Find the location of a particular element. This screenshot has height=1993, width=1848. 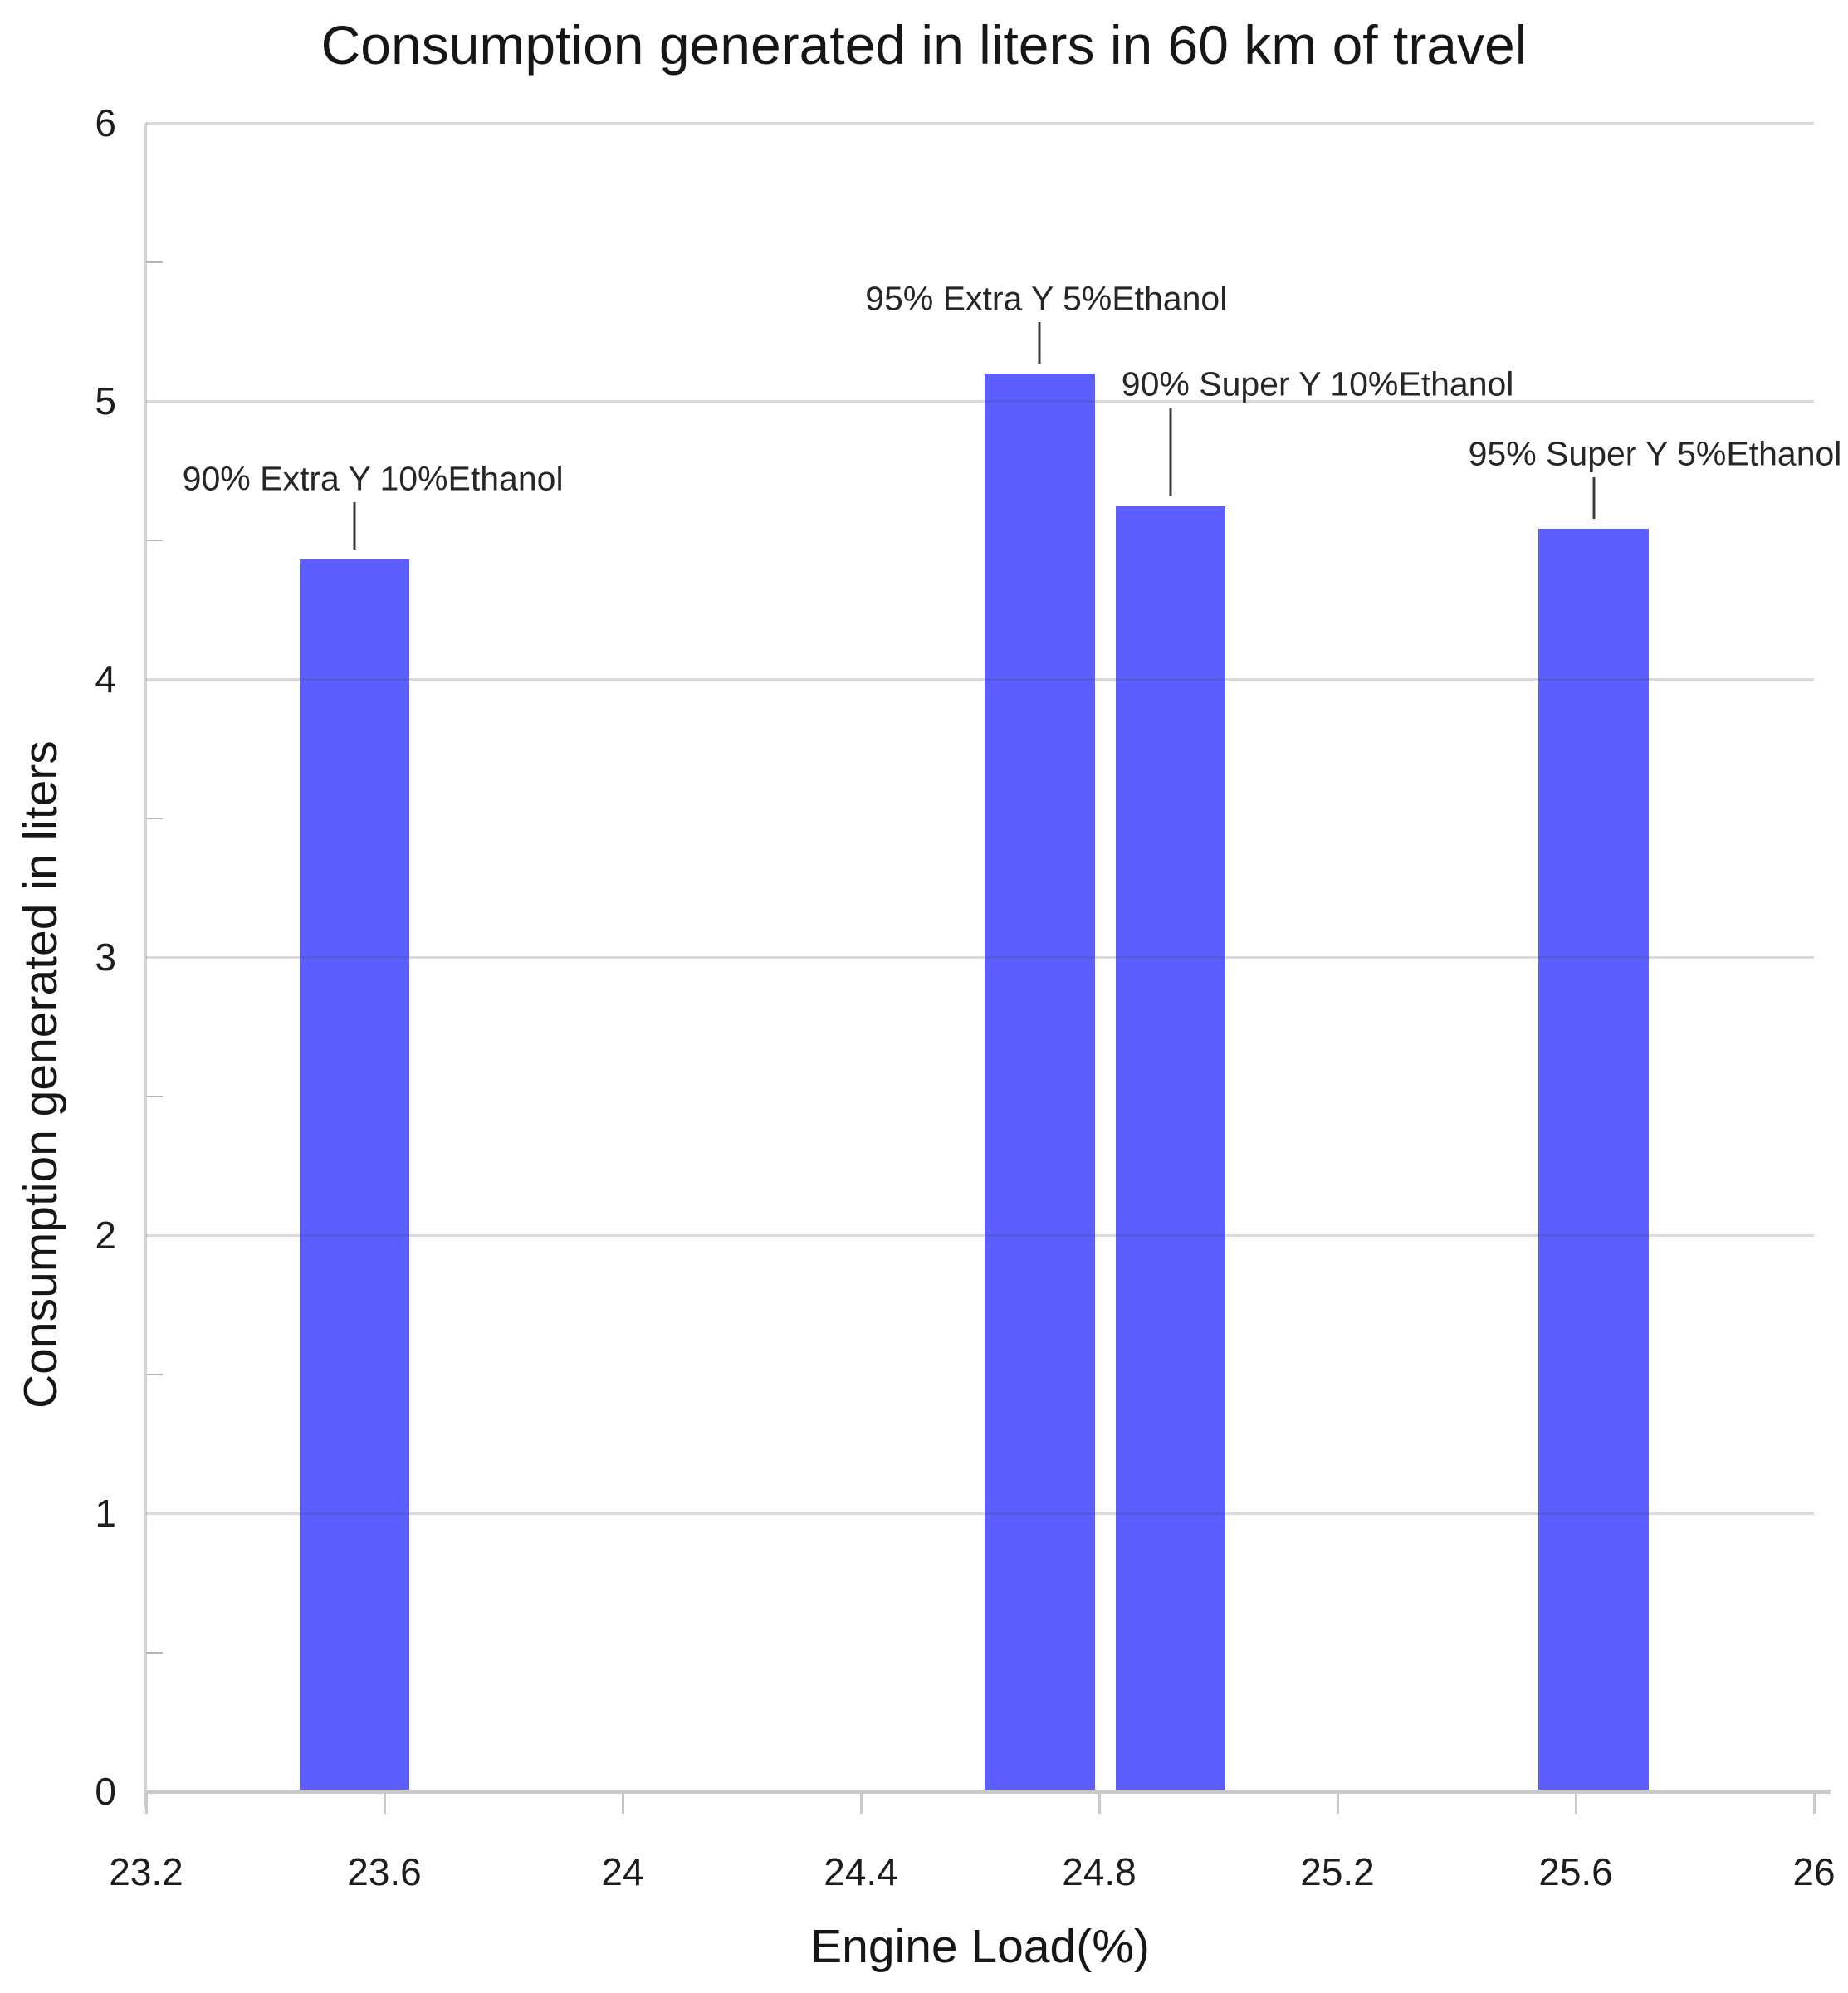

bar-label: 90% Extra Y 10%Ethanol is located at coordinates (373, 478).